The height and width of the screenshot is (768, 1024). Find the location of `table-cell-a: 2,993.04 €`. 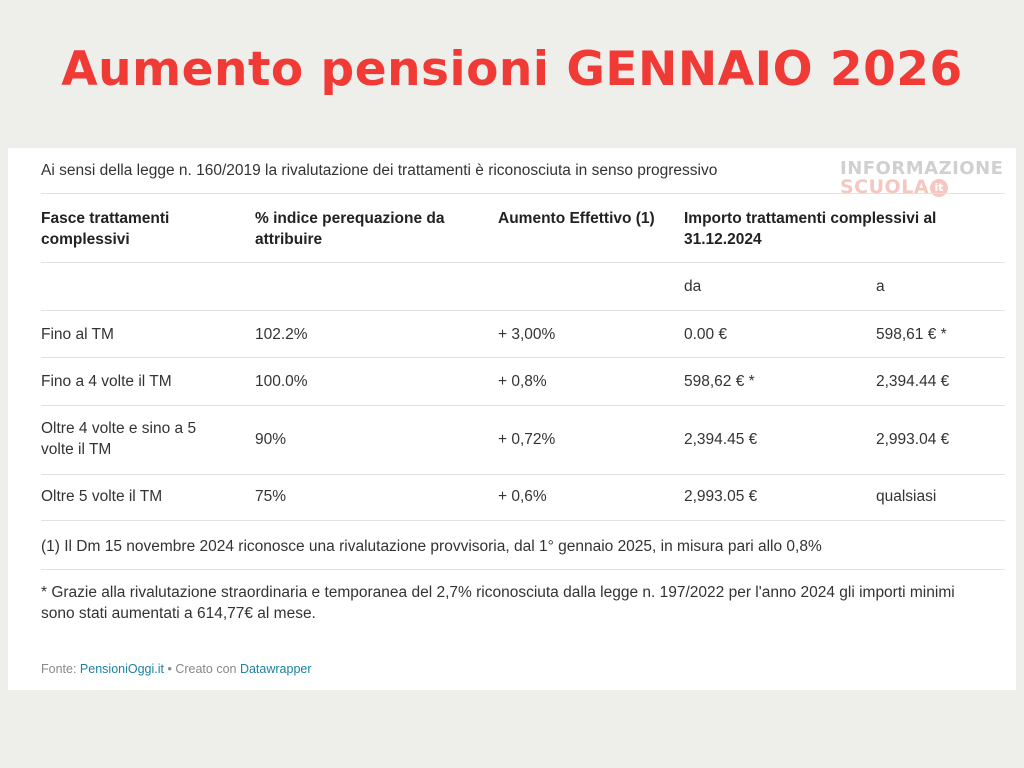

table-cell-a: 2,993.04 € is located at coordinates (913, 439).